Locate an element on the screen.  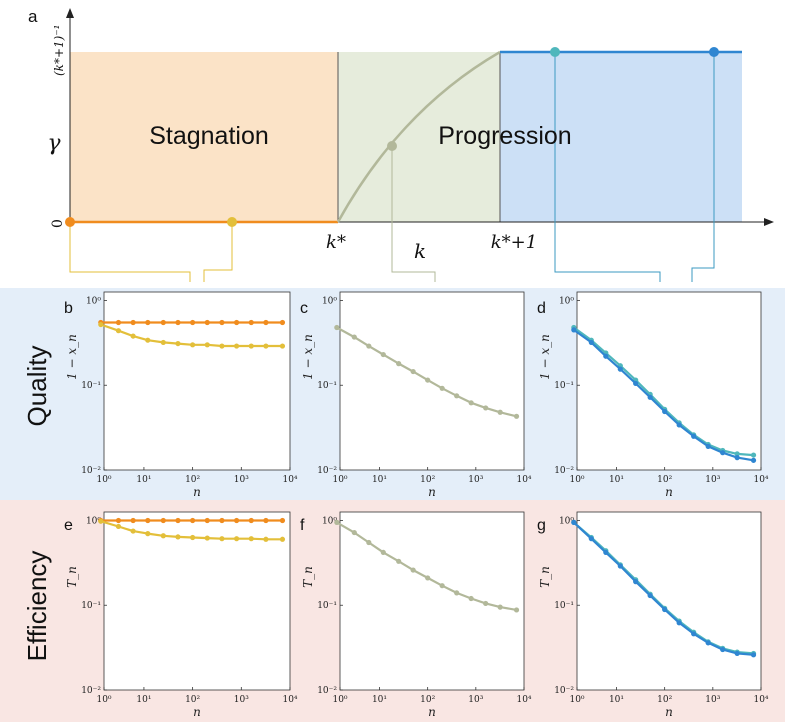
panel-c-frame is located at coordinates (432, 381).